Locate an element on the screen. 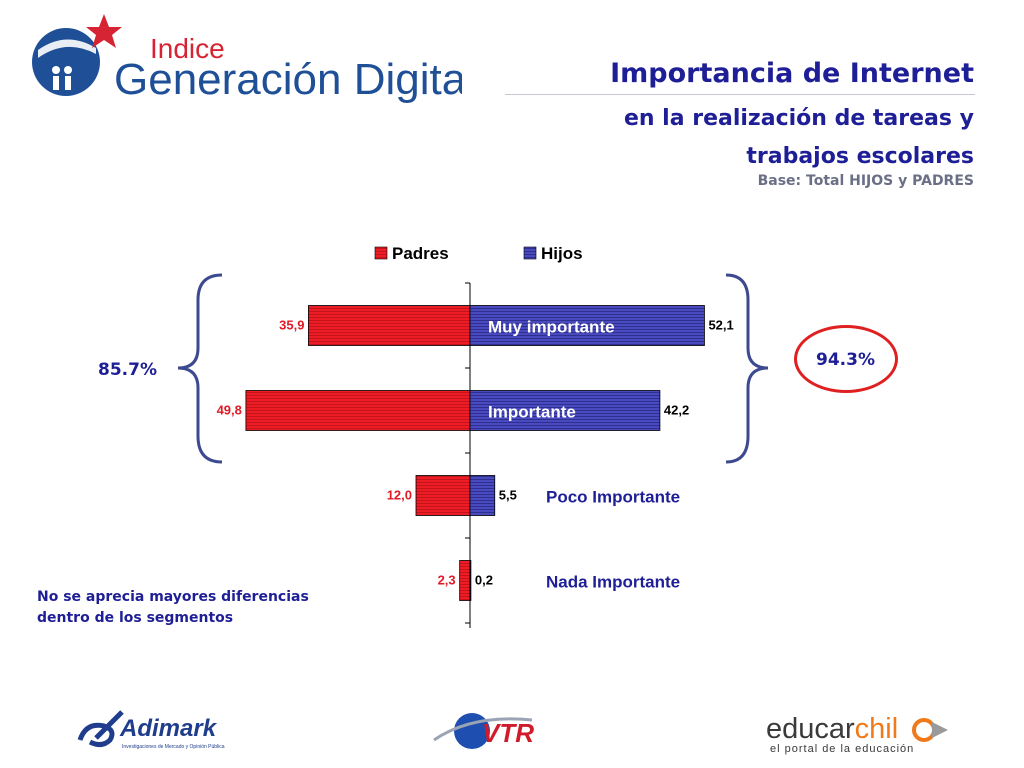 This screenshot has height=768, width=1024. vtr-logo: VTR is located at coordinates (483, 731).